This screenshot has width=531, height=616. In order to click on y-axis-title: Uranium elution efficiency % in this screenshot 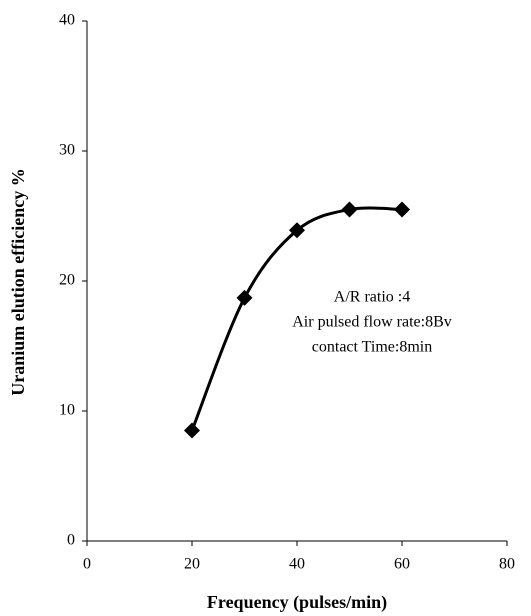, I will do `click(18, 281)`.